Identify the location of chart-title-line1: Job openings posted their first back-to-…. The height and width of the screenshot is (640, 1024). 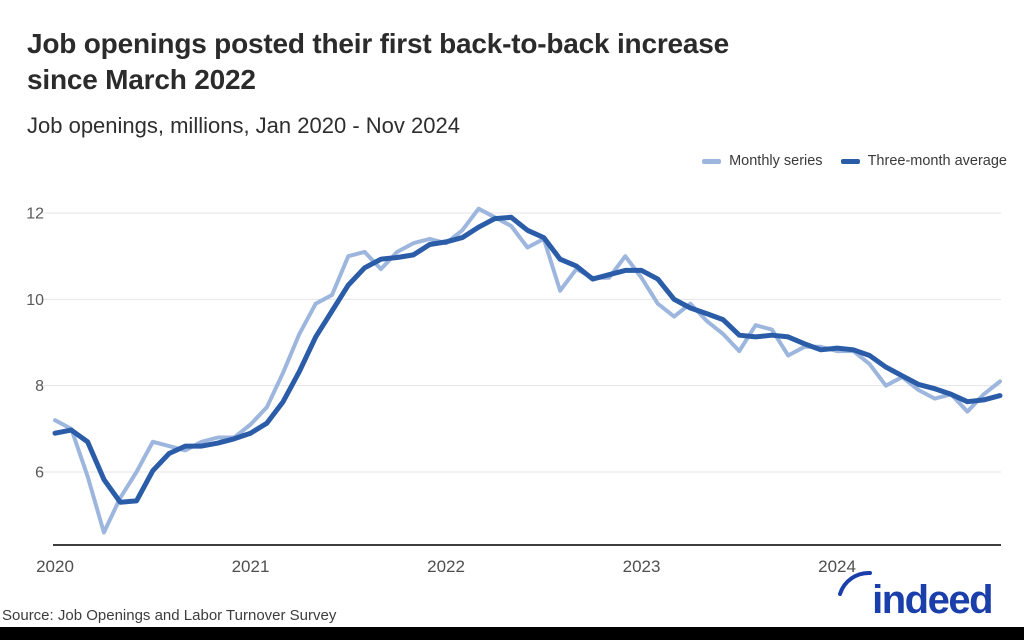
(378, 43).